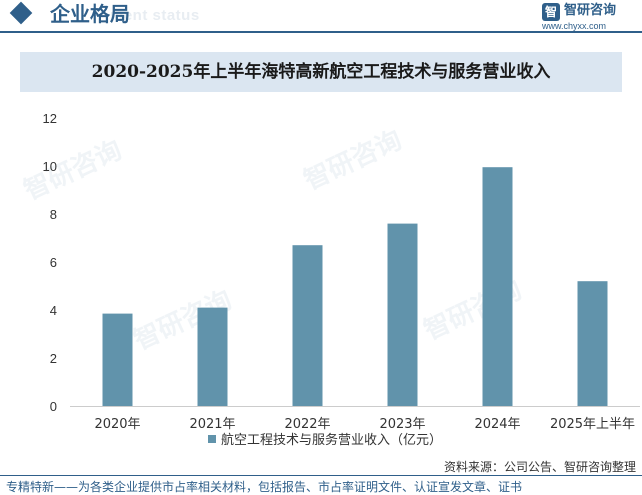  What do you see at coordinates (497, 424) in the screenshot?
I see `x-tick-label: 2024年` at bounding box center [497, 424].